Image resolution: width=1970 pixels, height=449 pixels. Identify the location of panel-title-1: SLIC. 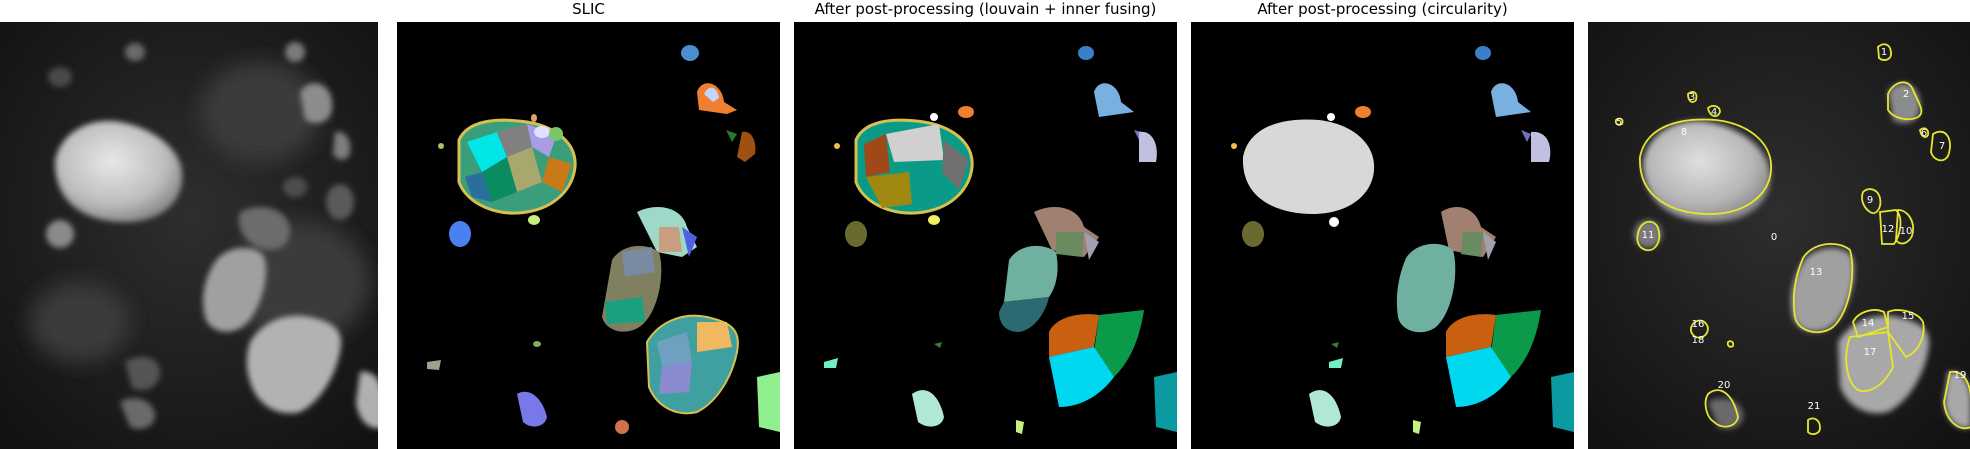
(588, 9).